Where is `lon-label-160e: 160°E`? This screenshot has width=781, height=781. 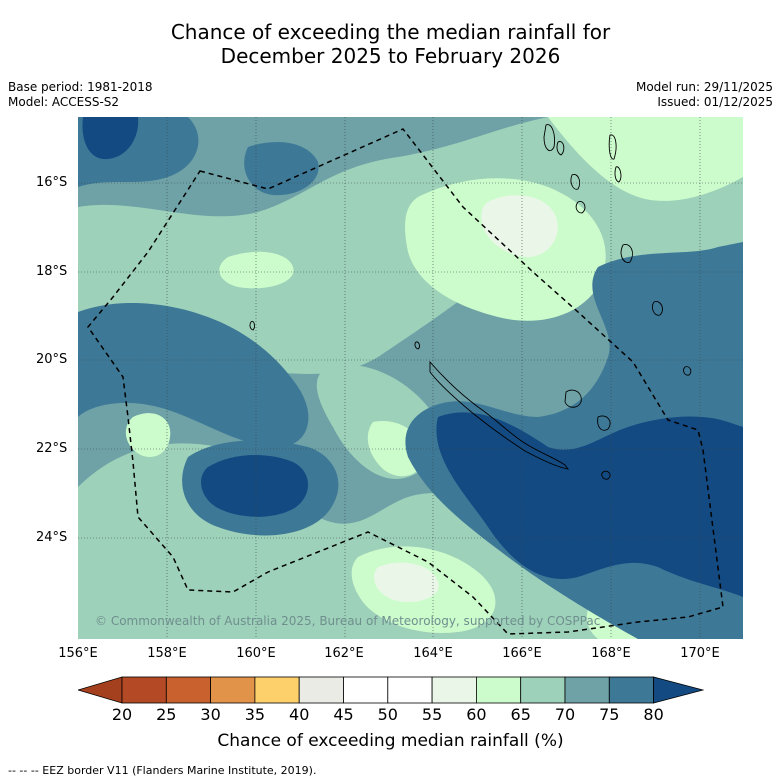
lon-label-160e: 160°E is located at coordinates (256, 653).